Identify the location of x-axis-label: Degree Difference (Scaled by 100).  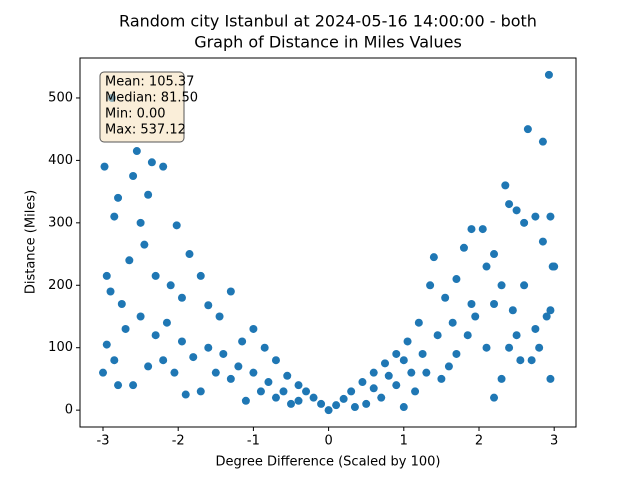
(328, 462).